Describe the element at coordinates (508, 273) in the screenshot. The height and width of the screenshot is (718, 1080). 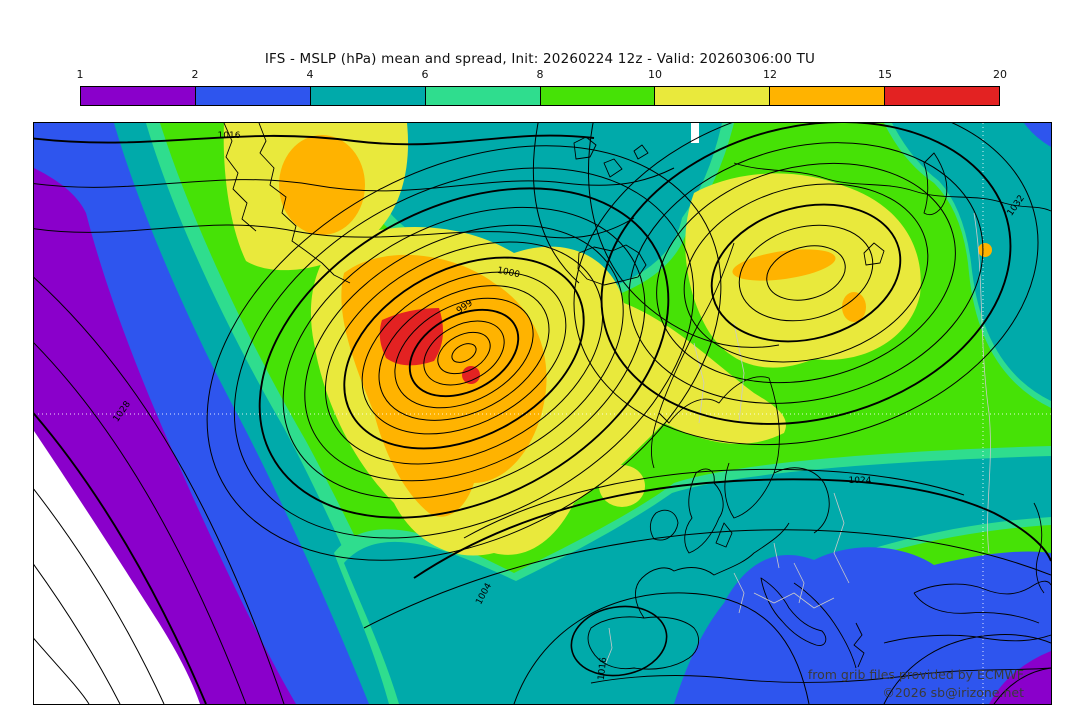
I see `contour-label: 1000` at that location.